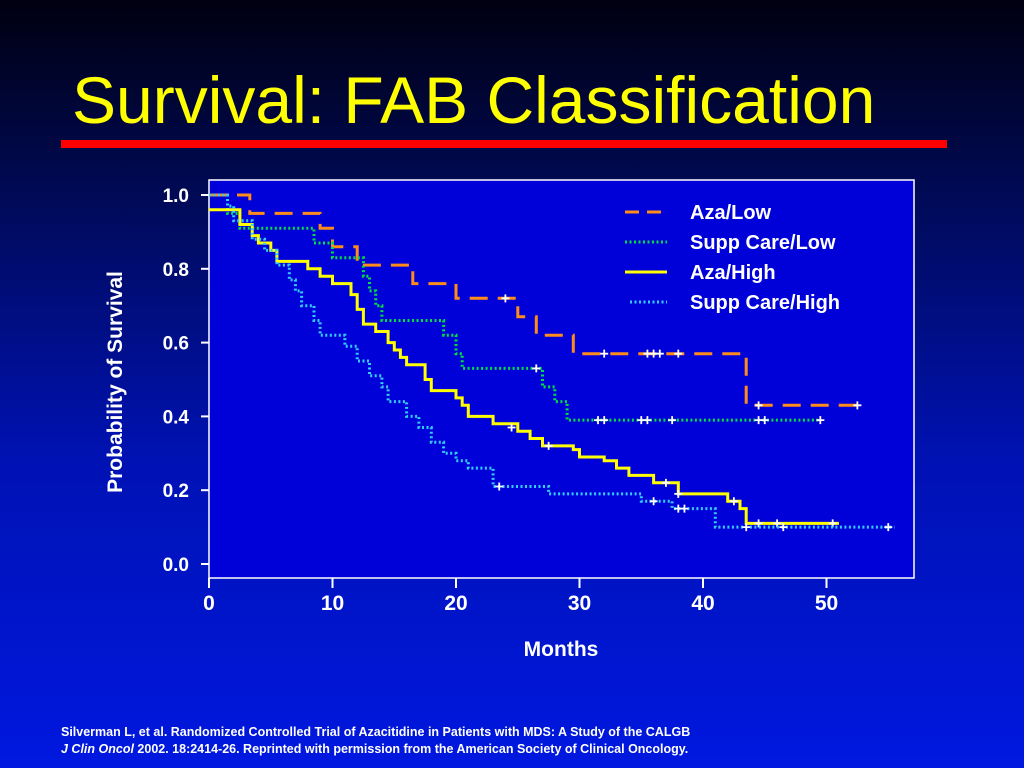 The image size is (1024, 768). Describe the element at coordinates (826, 603) in the screenshot. I see `x-tick-label: 50` at that location.